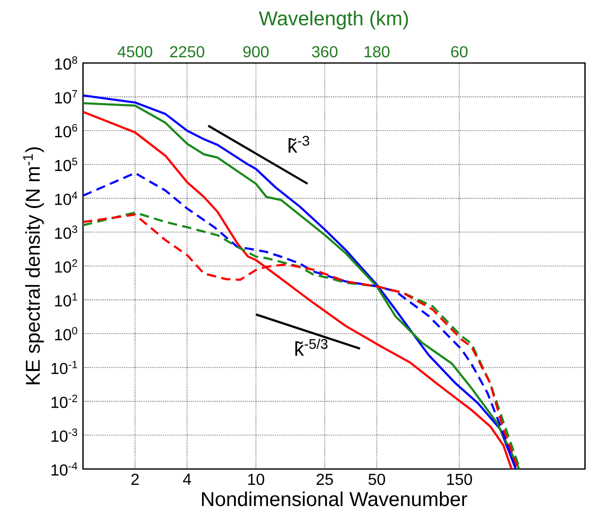 The width and height of the screenshot is (600, 524). I want to click on annotation: k̃$^{-5/3}$, so click(311, 347).